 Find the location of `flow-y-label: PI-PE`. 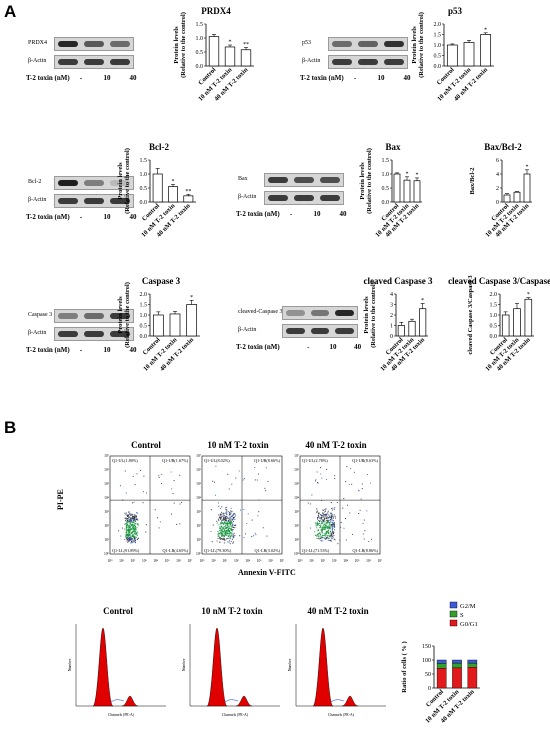

flow-y-label: PI-PE is located at coordinates (60, 499).